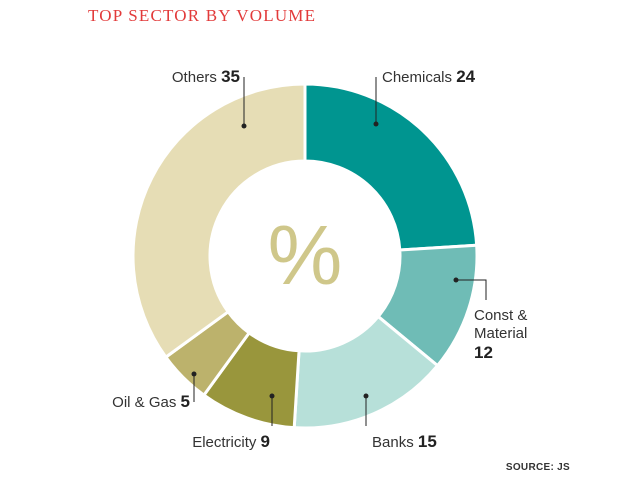 Image resolution: width=640 pixels, height=480 pixels. I want to click on label-chemicals: Chemicals 24, so click(429, 76).